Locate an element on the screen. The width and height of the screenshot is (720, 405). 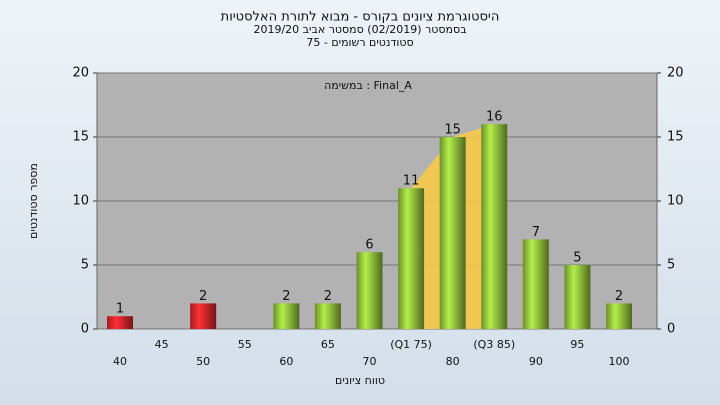
y2-tick-label: 15 is located at coordinates (675, 137).